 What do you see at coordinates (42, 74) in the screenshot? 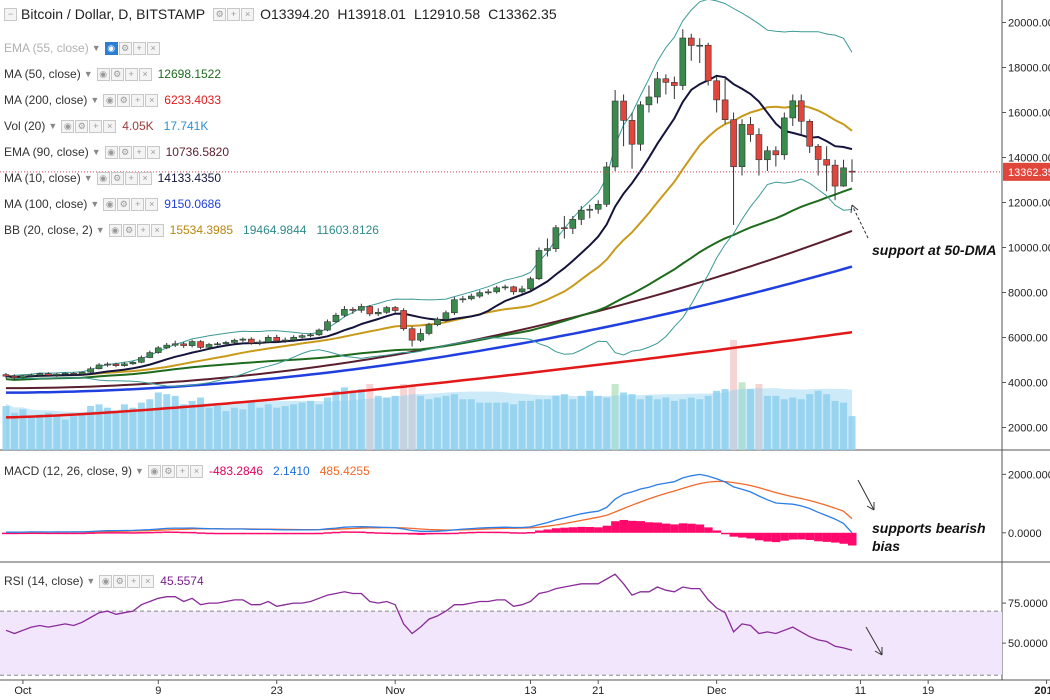
I see `indicator-label: MA (50, close)` at bounding box center [42, 74].